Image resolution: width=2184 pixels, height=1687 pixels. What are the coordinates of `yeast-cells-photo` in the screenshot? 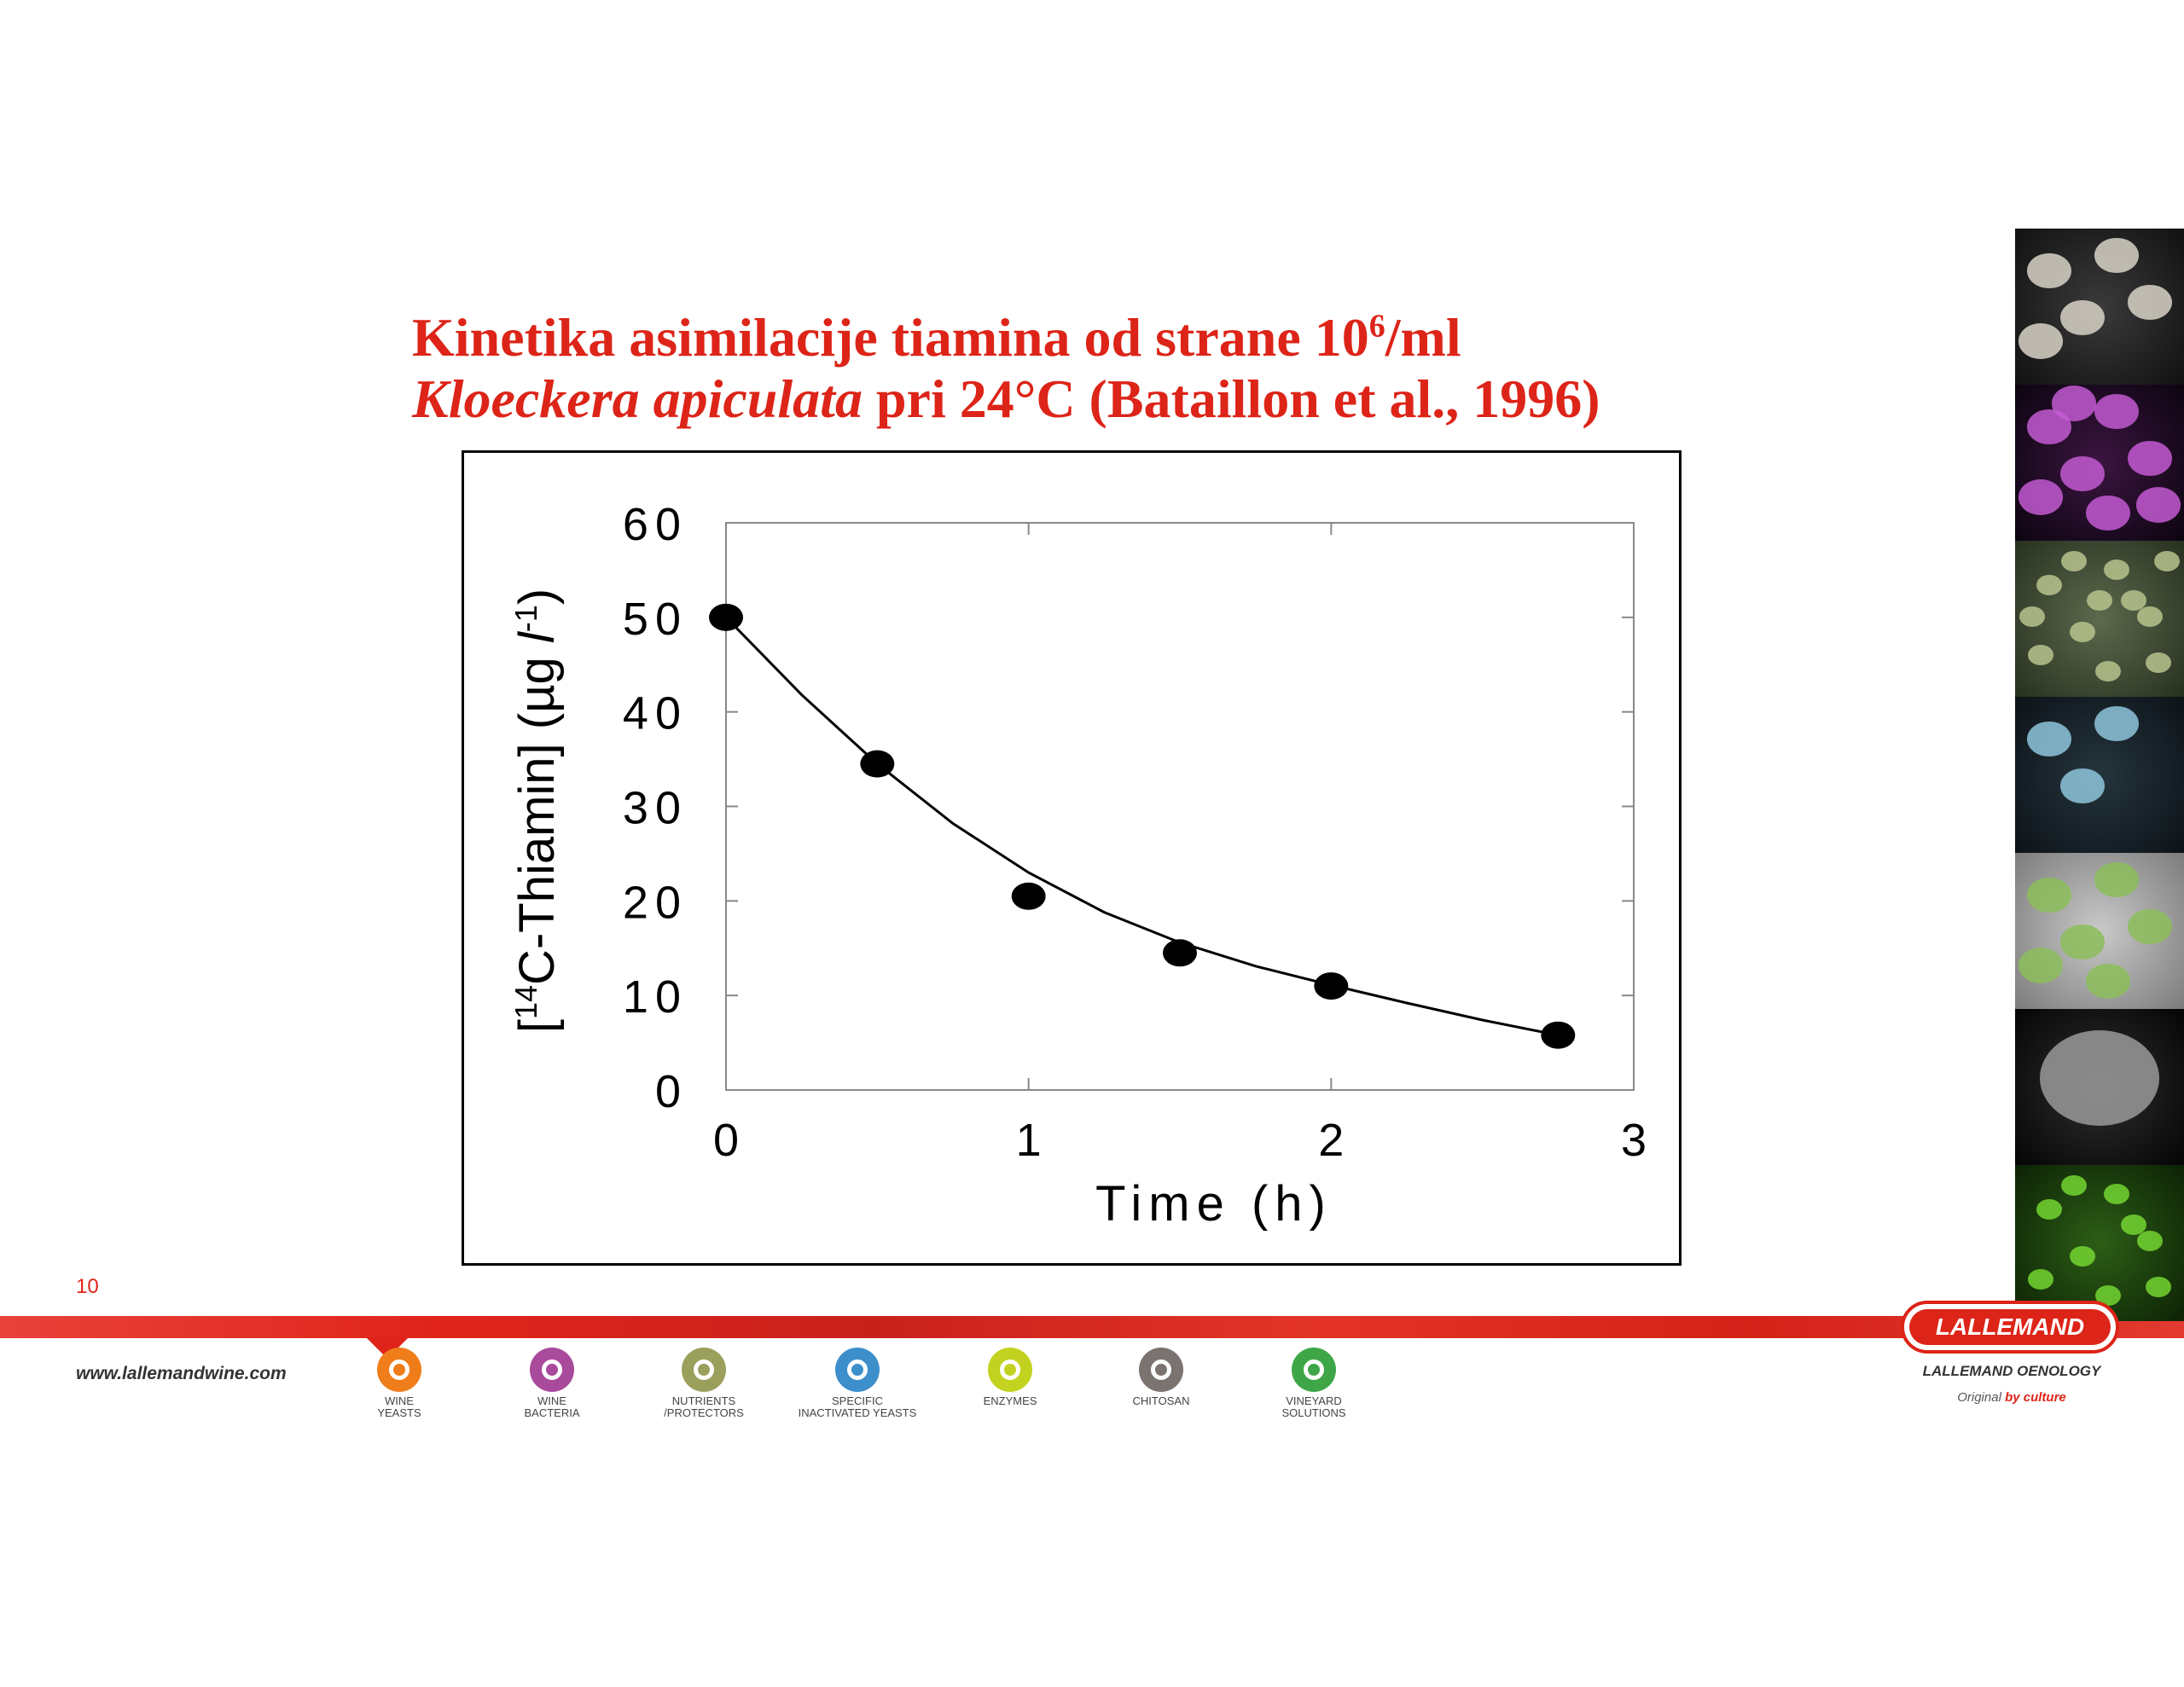 It's located at (2100, 307).